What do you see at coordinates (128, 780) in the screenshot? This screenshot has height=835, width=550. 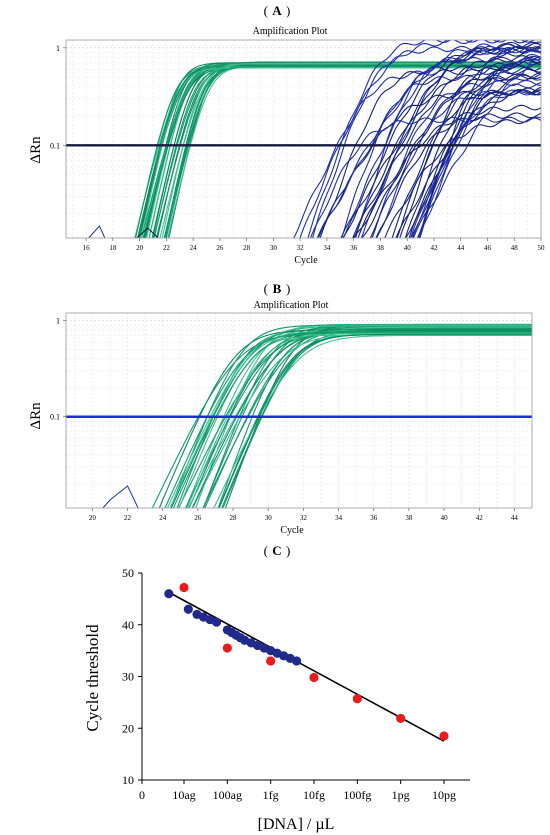 I see `y-tick-label: 10` at bounding box center [128, 780].